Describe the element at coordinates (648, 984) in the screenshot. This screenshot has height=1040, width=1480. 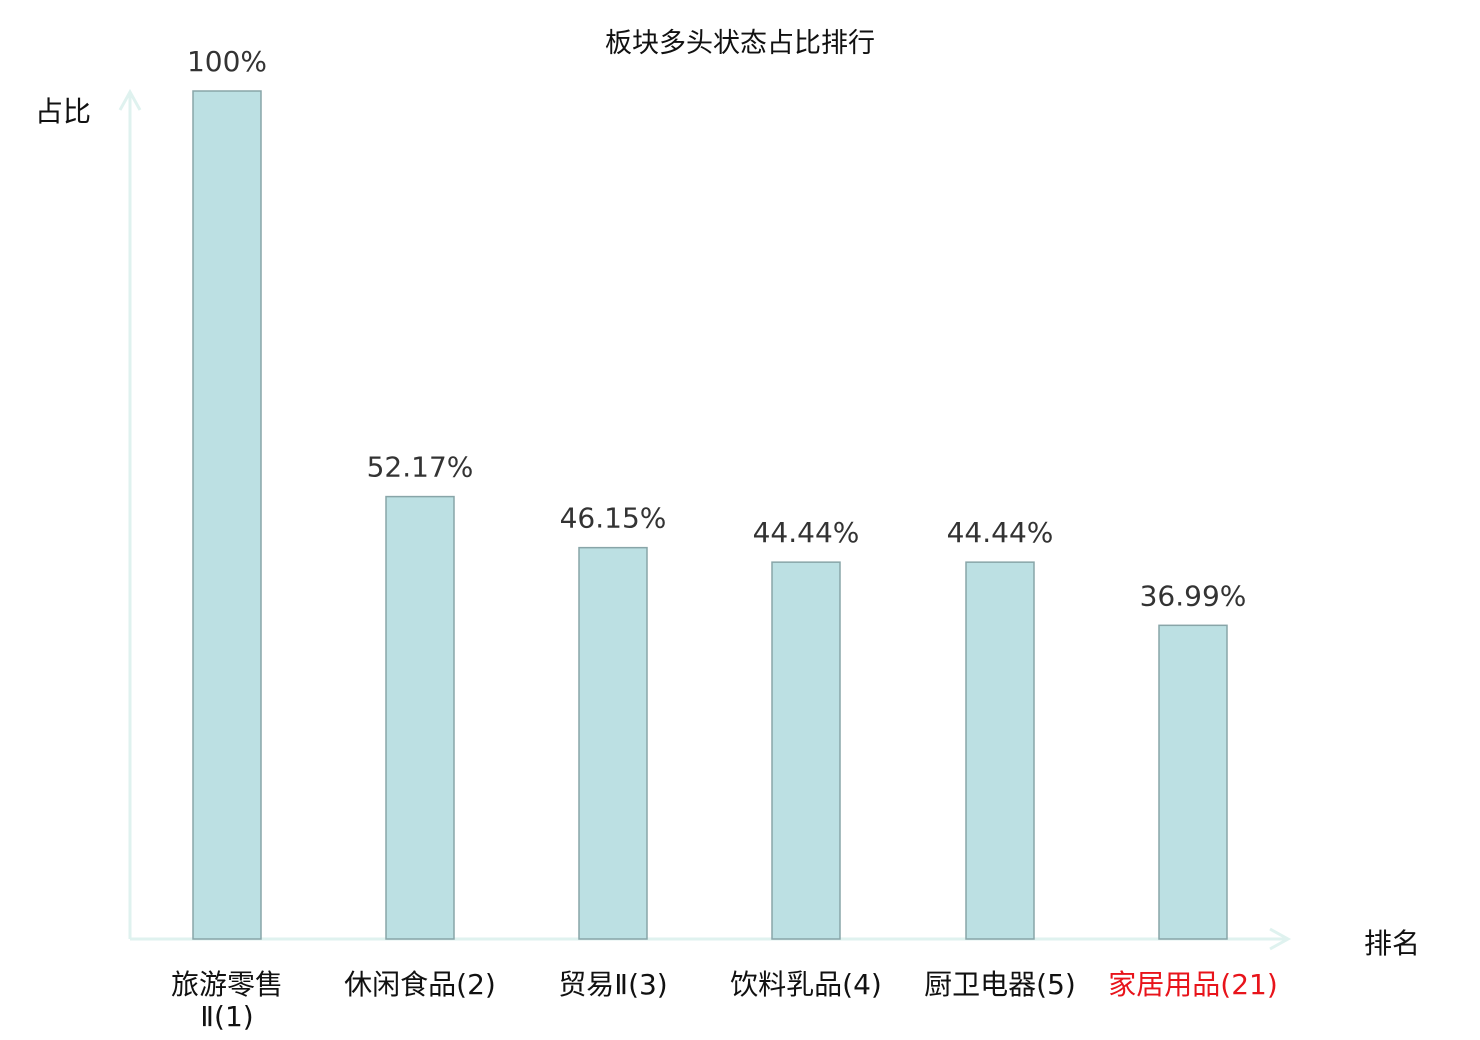
I see `x-tick-rank: (3)` at that location.